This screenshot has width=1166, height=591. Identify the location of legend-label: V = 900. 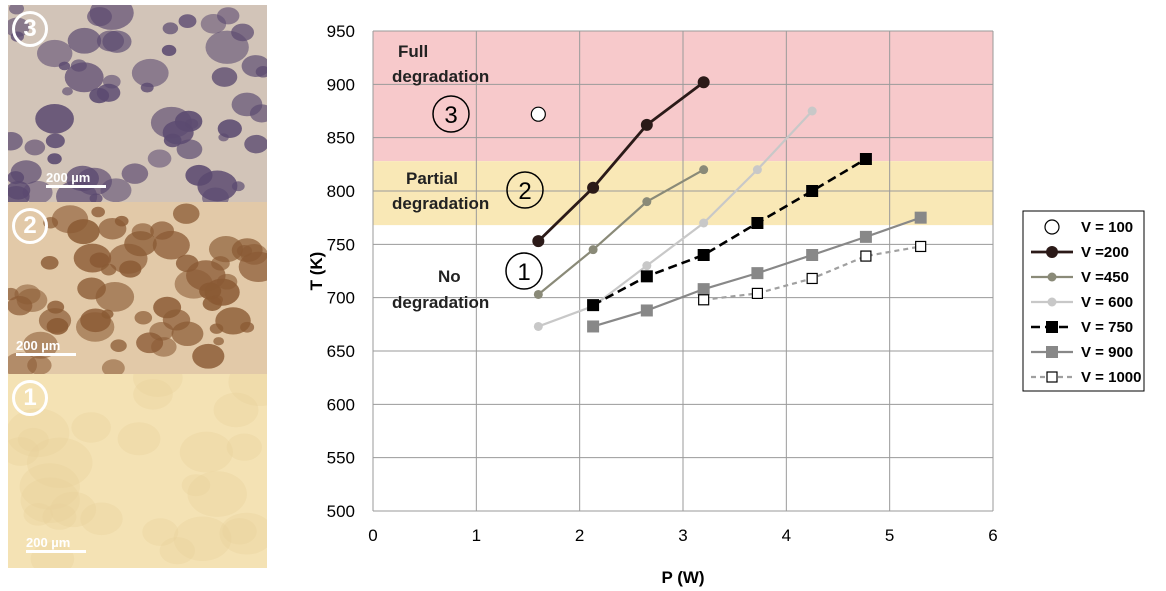
(1107, 352).